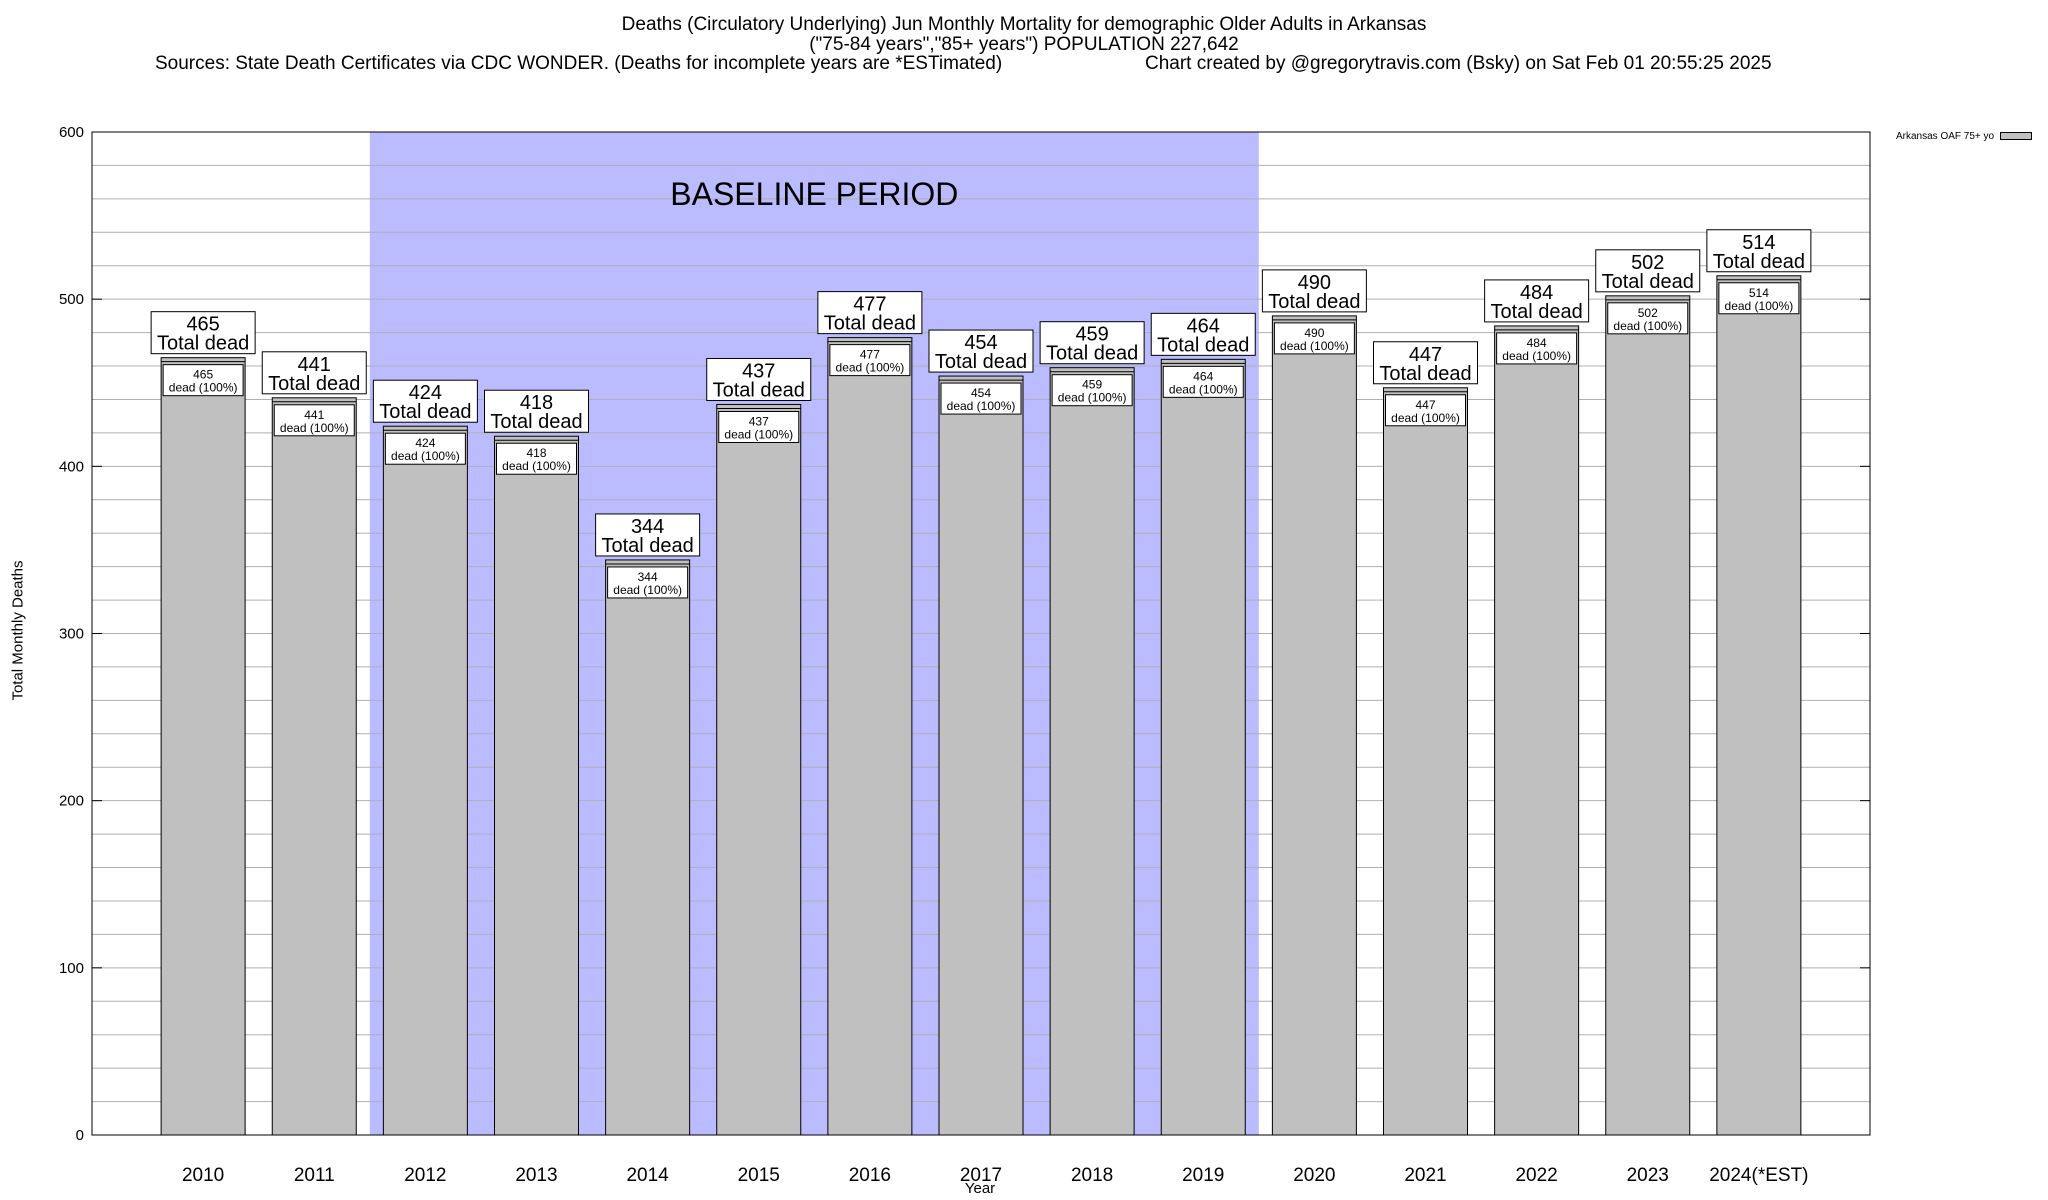 The image size is (2048, 1200). What do you see at coordinates (314, 365) in the screenshot?
I see `total-value-label: 441` at bounding box center [314, 365].